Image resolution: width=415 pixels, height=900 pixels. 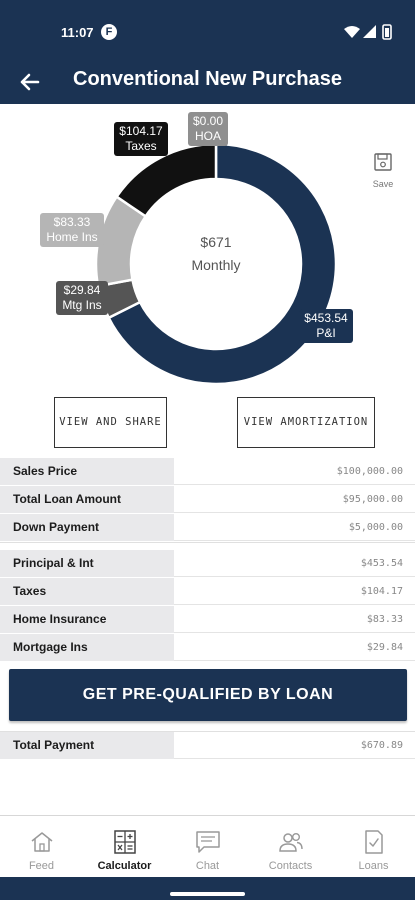 What do you see at coordinates (124, 866) in the screenshot?
I see `nav-label: Calculator` at bounding box center [124, 866].